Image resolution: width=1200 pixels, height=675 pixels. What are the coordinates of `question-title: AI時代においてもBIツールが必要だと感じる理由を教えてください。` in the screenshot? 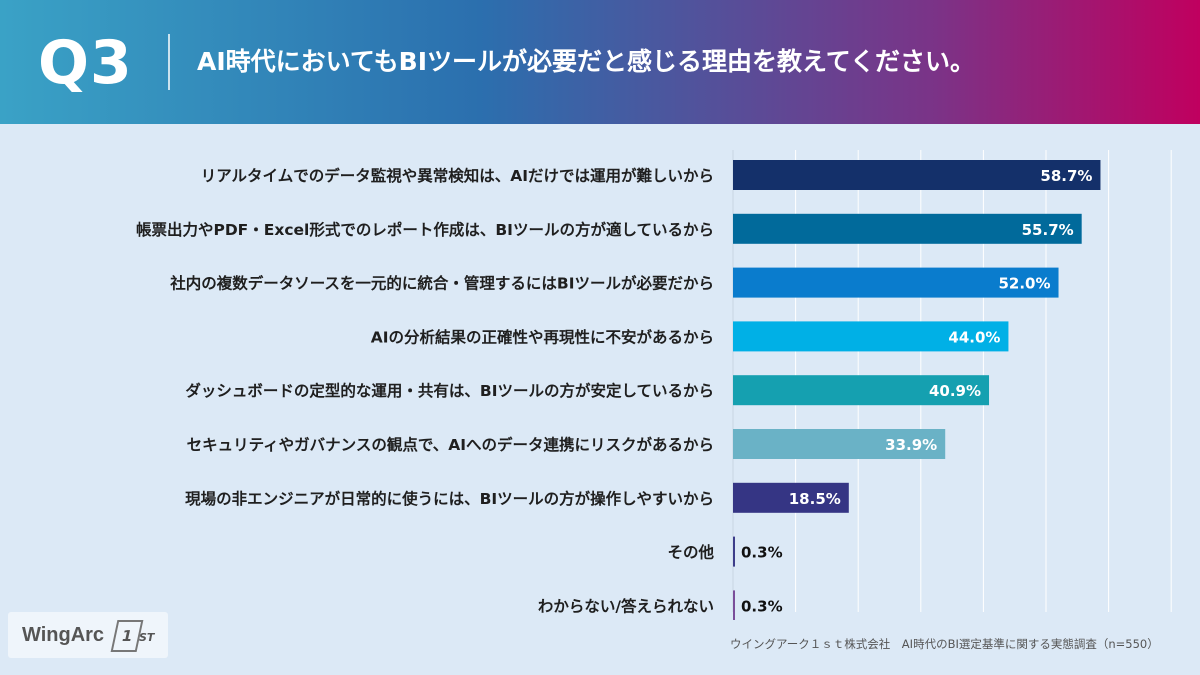 It's located at (586, 61).